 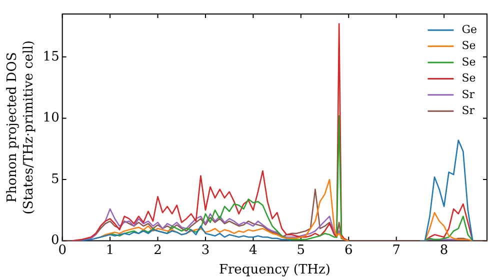 What do you see at coordinates (51, 56) in the screenshot?
I see `y-tick-label: 15` at bounding box center [51, 56].